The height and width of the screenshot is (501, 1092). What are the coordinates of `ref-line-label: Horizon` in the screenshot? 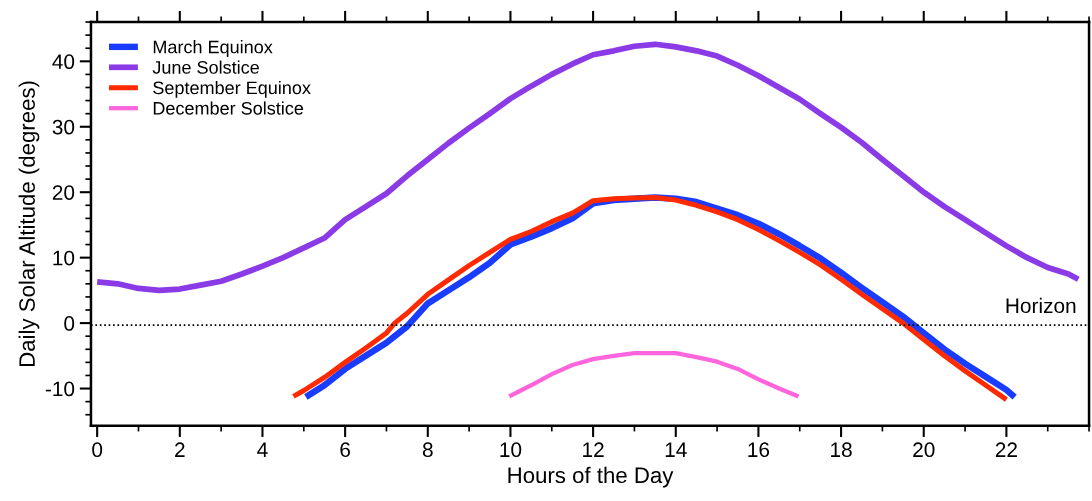 It's located at (1041, 305).